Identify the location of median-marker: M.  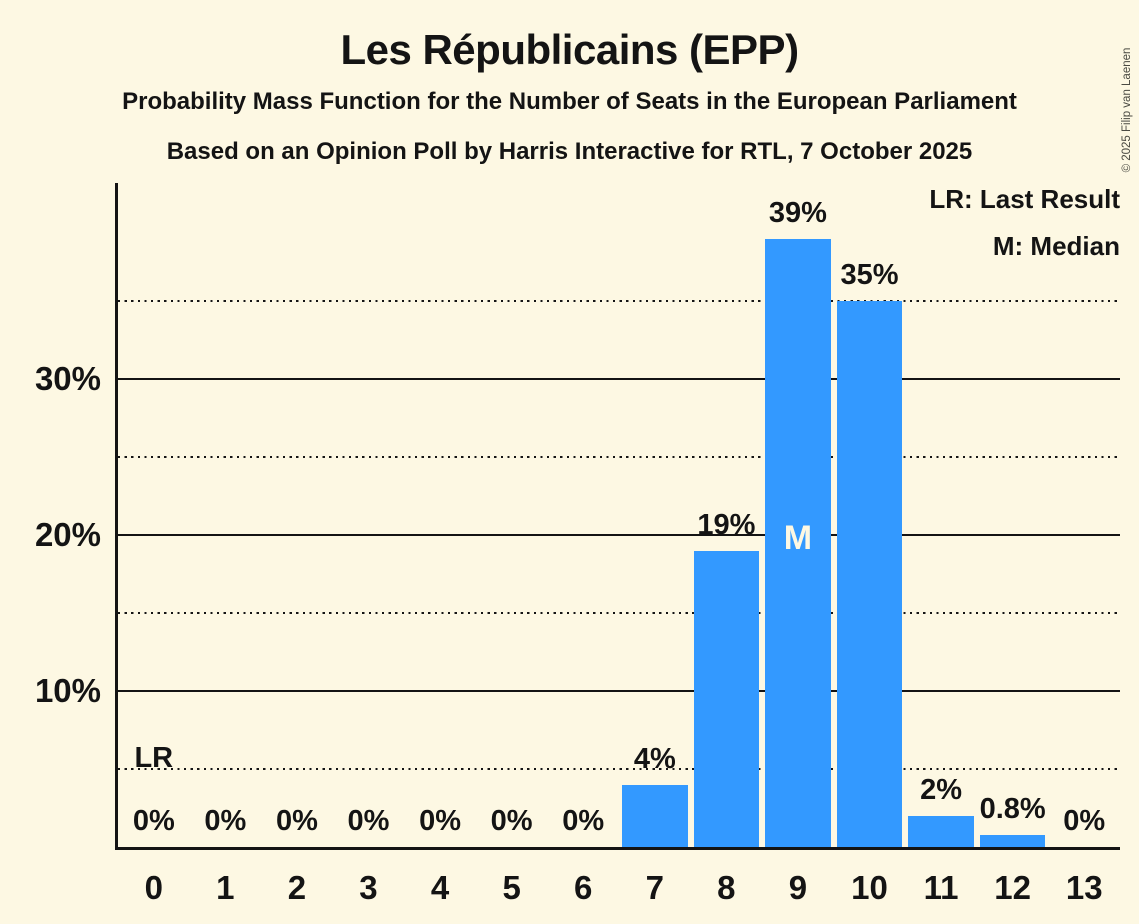
(798, 538).